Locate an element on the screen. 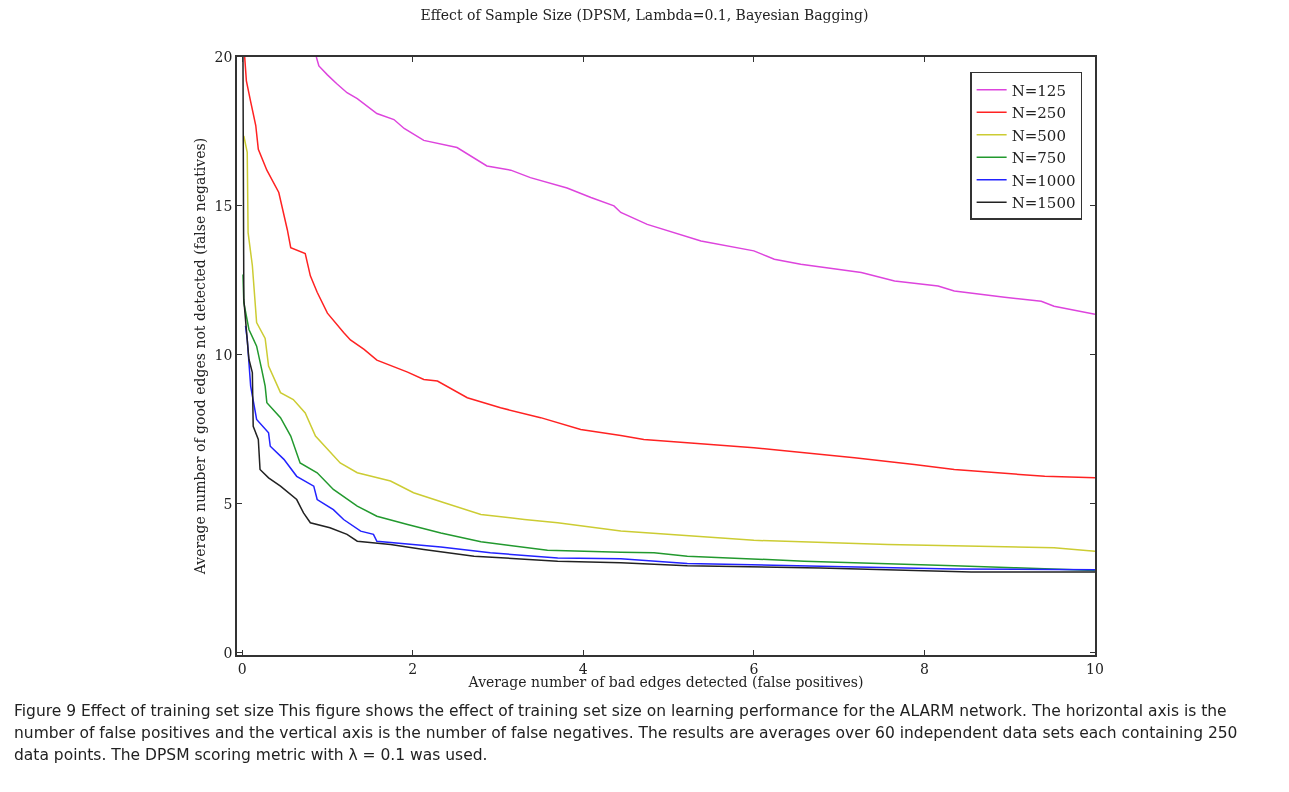 This screenshot has width=1289, height=792. x-tick-label: 6 is located at coordinates (754, 668).